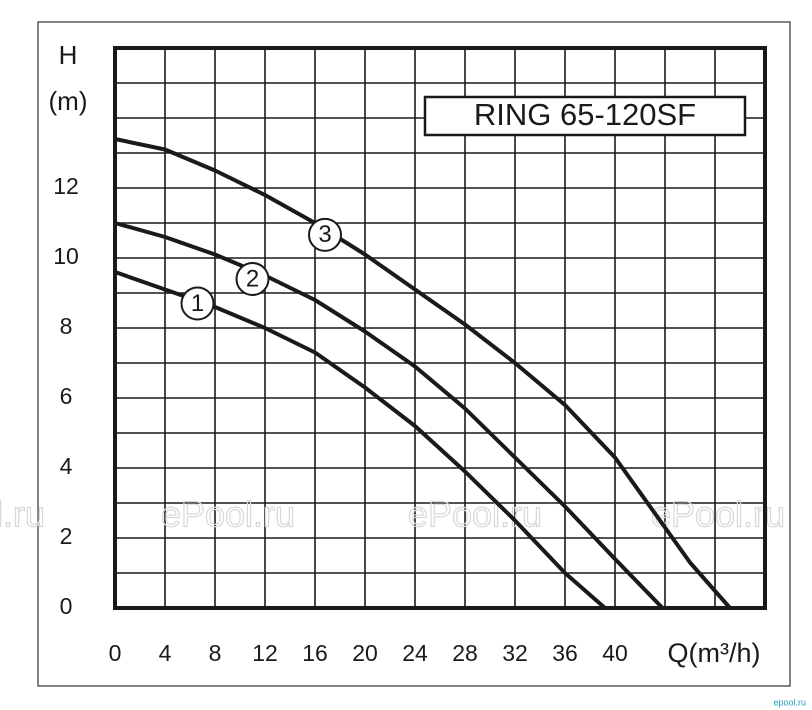  I want to click on x-tick-label: 40, so click(615, 653).